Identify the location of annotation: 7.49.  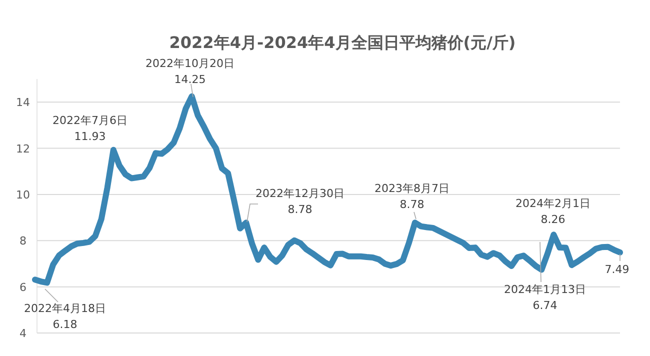
(617, 269).